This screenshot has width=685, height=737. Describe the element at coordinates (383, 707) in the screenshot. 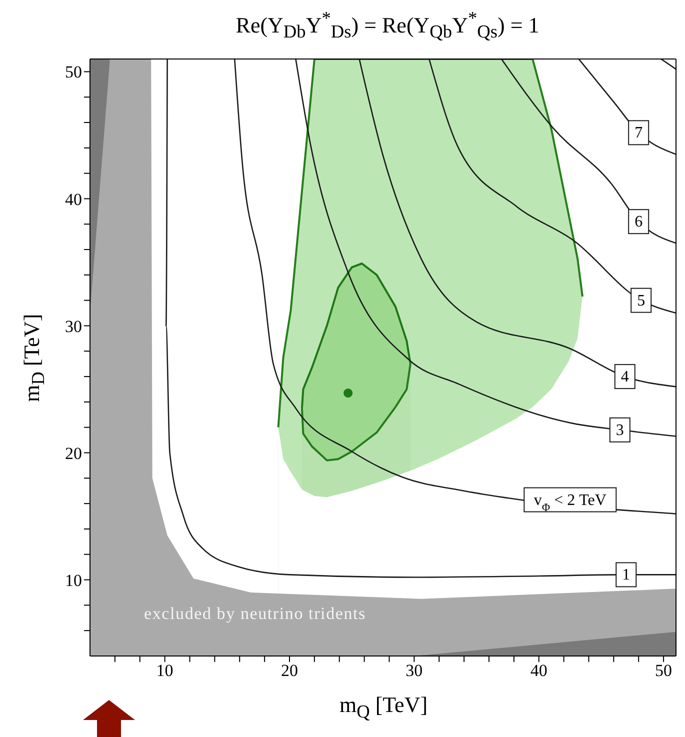

I see `x-axis-title: m$_{Q}$ [TeV]` at that location.